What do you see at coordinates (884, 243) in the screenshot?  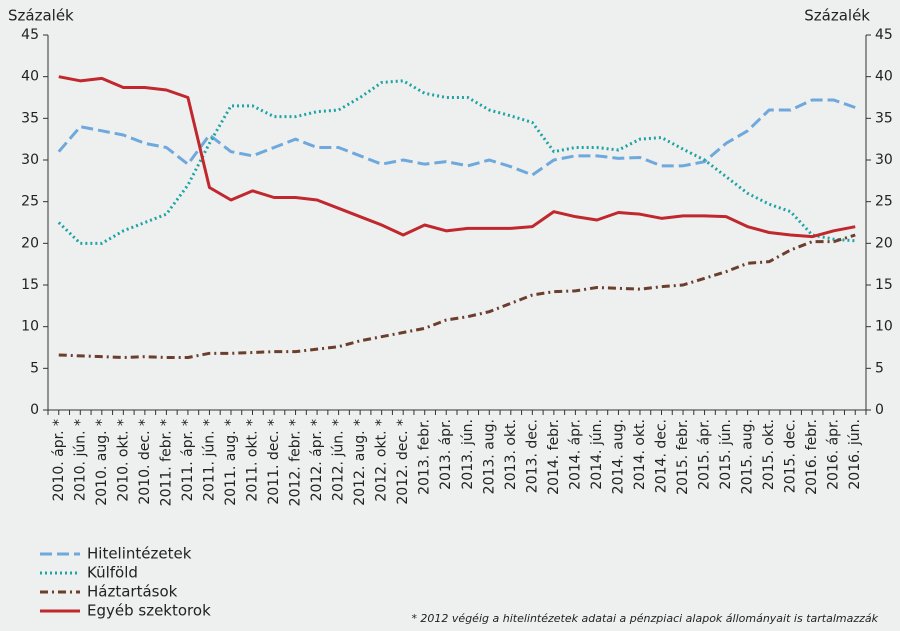 I see `y2-tick-label: 20` at bounding box center [884, 243].